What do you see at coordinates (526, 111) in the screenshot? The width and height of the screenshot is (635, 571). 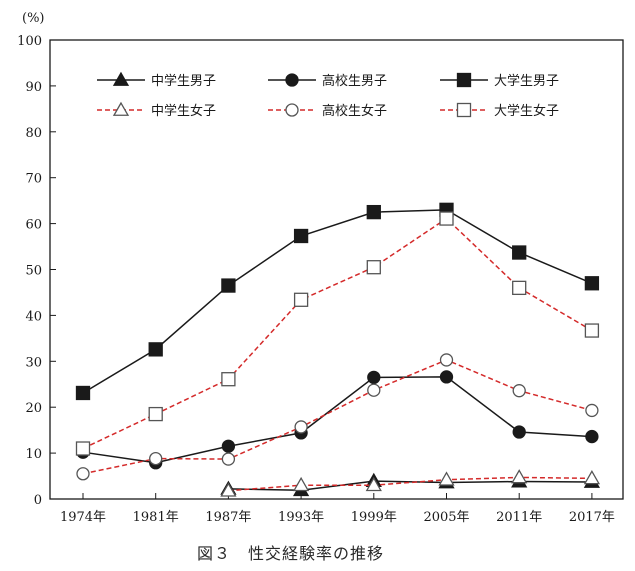 I see `legend-label: 大学生女子` at bounding box center [526, 111].